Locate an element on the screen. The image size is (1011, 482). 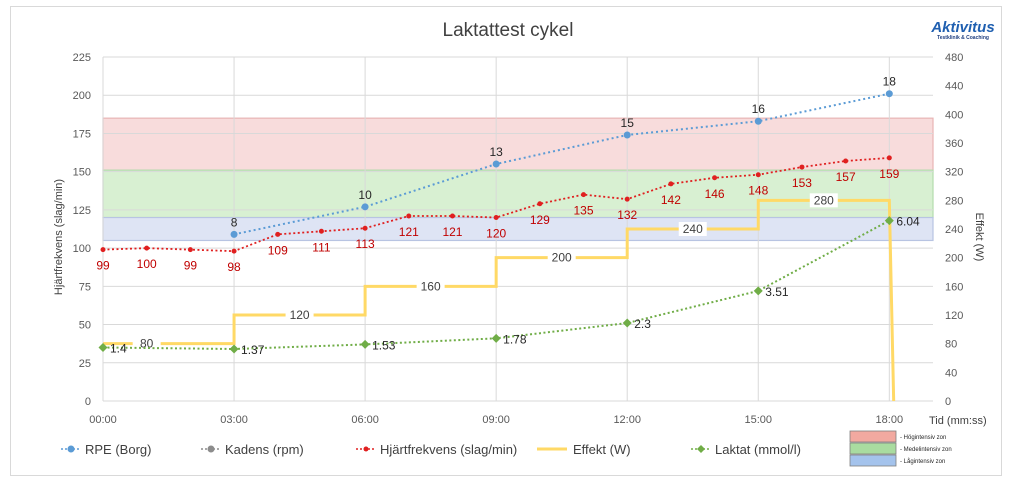
heart-rate-label: 157 is located at coordinates (846, 177).